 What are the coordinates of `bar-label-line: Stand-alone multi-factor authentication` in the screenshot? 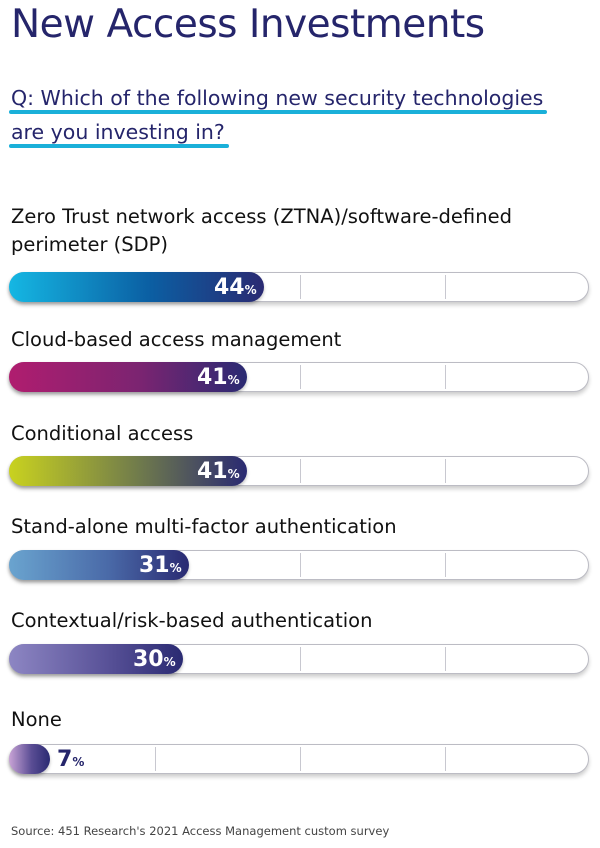 It's located at (204, 526).